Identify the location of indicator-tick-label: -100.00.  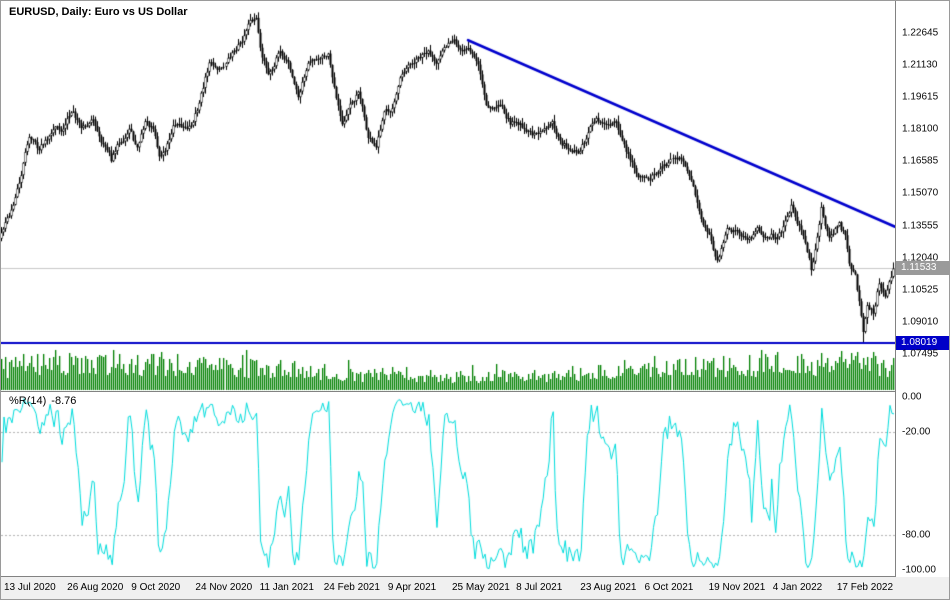
(919, 570).